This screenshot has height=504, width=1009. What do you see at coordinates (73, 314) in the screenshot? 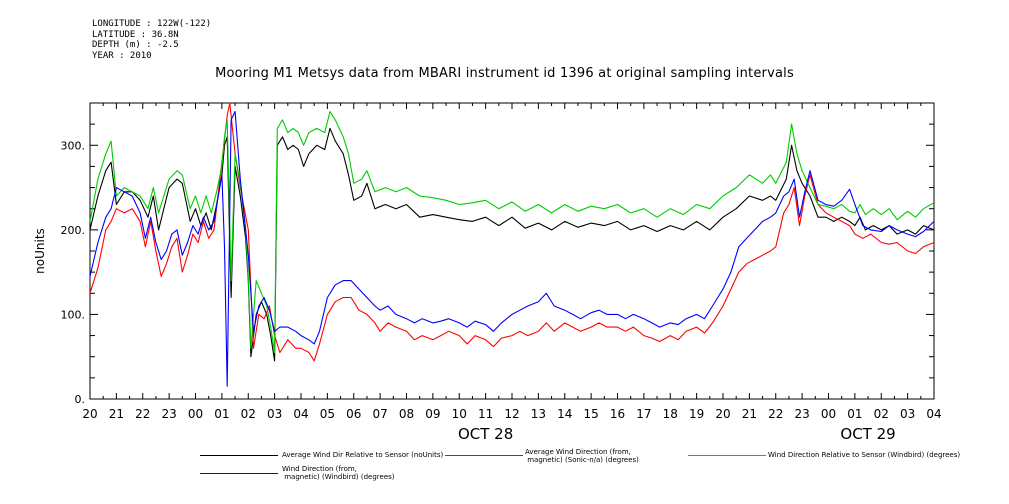
I see `y-tick-label: 100.` at bounding box center [73, 314].